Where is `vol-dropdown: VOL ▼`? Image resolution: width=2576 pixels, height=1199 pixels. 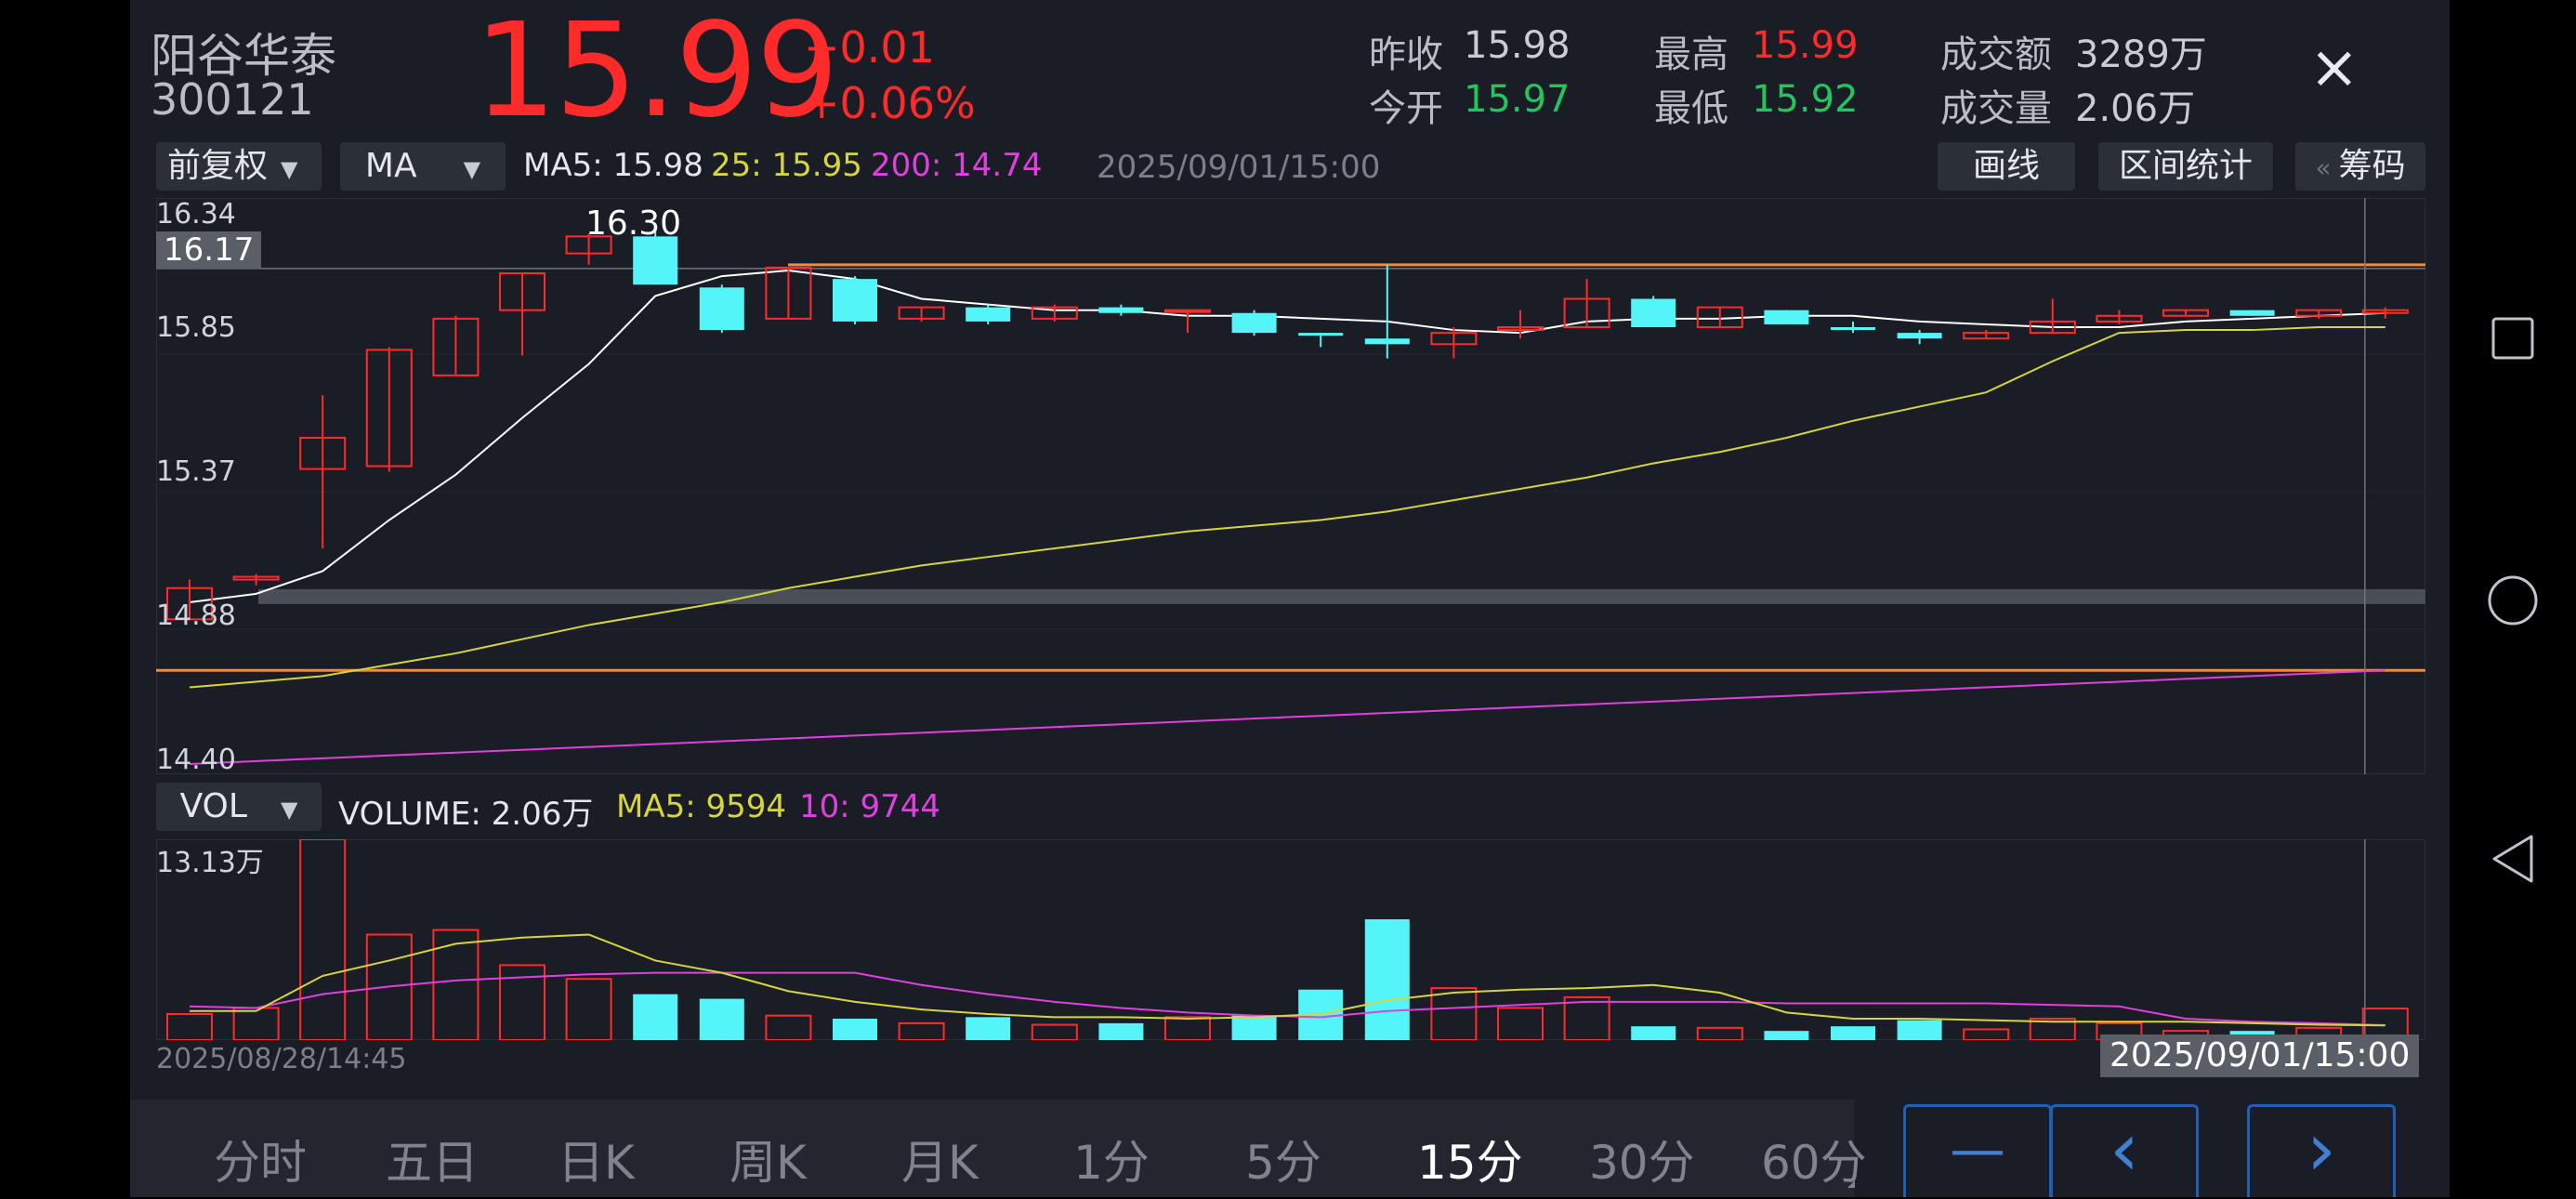 vol-dropdown: VOL ▼ is located at coordinates (239, 807).